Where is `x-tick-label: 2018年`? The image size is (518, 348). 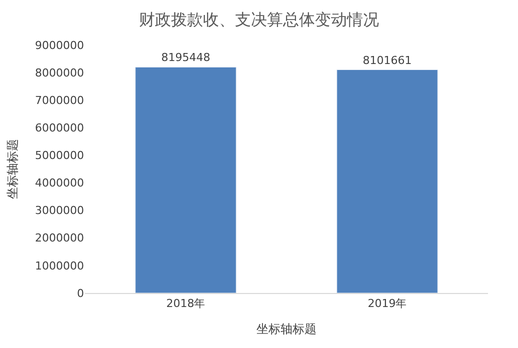 x-tick-label: 2018年 is located at coordinates (186, 303).